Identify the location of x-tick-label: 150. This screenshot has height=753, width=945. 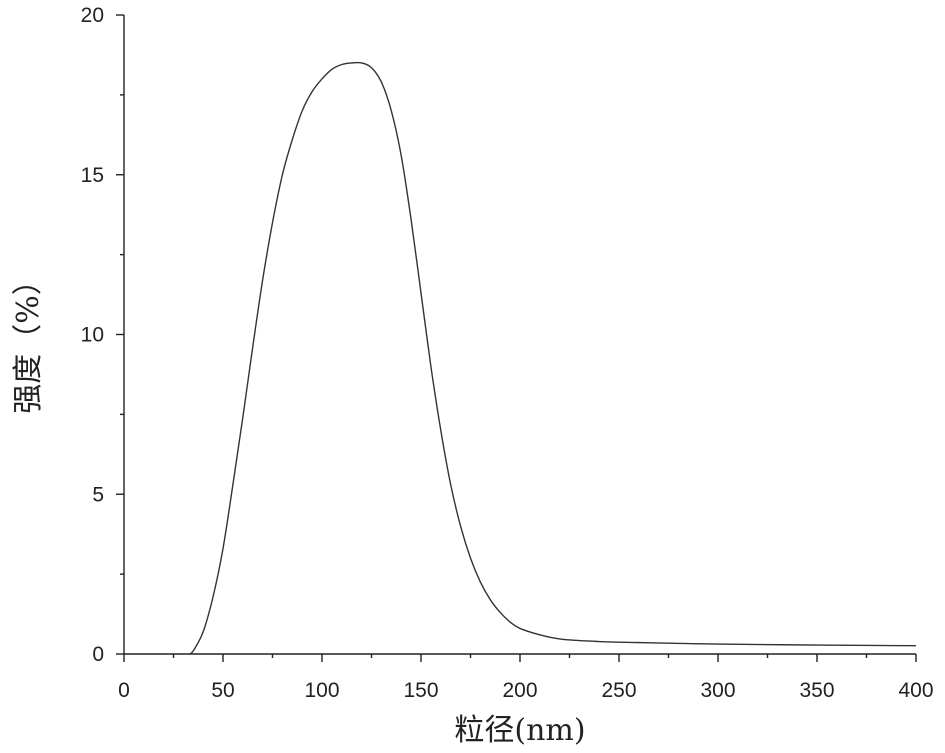
(420, 690).